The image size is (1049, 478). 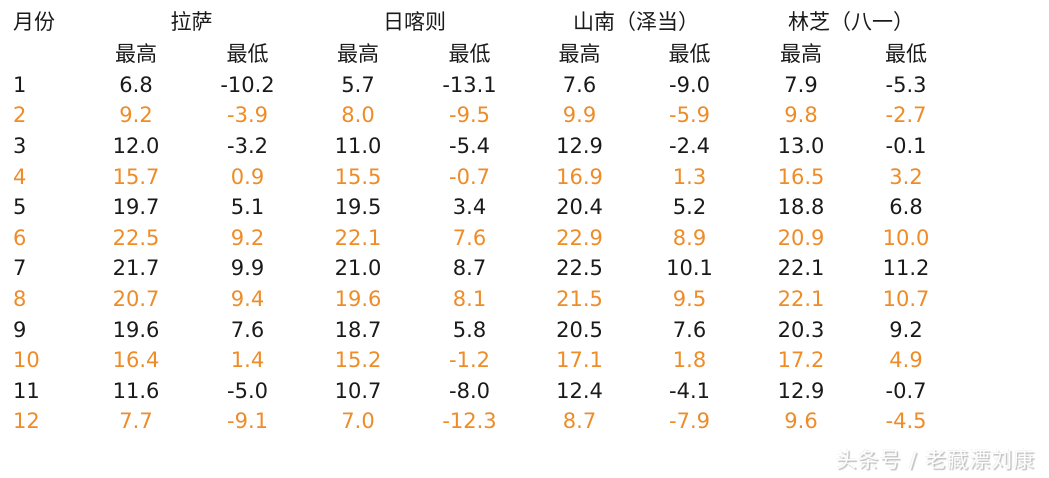 I want to click on temp-cell: 19.7, so click(x=136, y=207).